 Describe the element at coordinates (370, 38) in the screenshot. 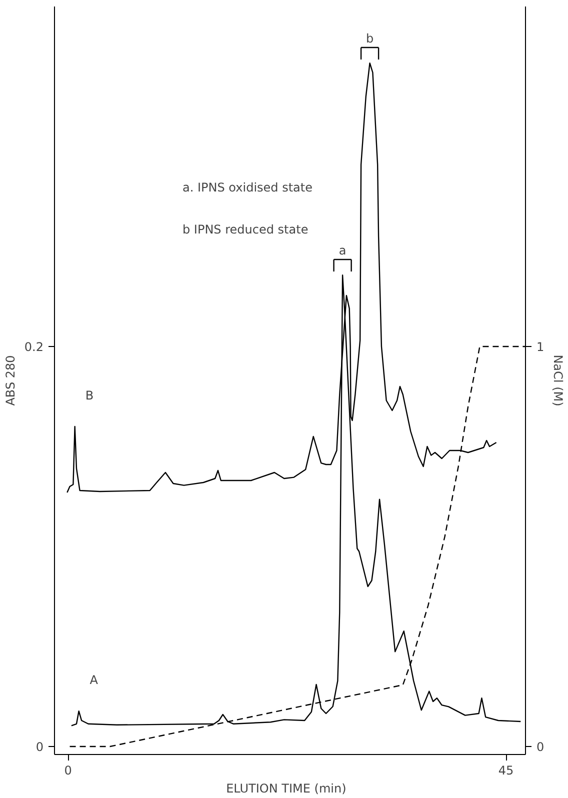

I see `annotation: b` at that location.